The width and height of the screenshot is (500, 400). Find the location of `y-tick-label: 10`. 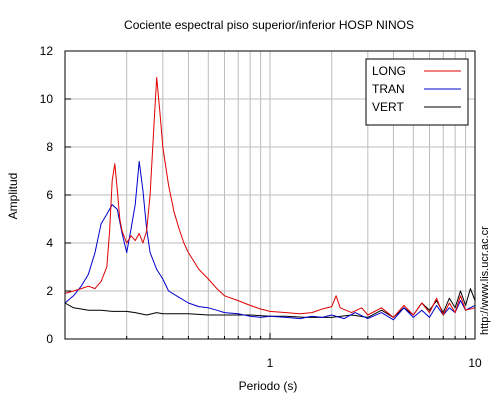

y-tick-label: 10 is located at coordinates (47, 99).